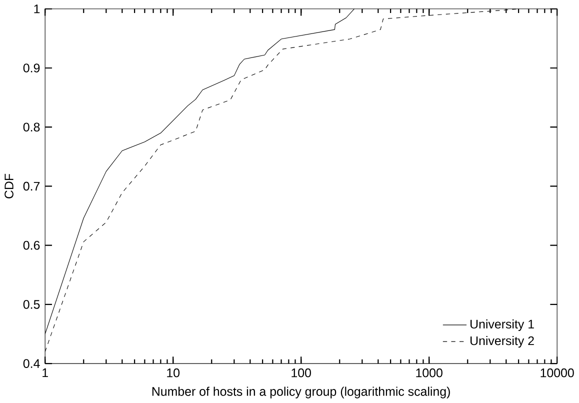 This screenshot has width=579, height=403. Describe the element at coordinates (301, 373) in the screenshot. I see `x-tick-label: 100` at that location.